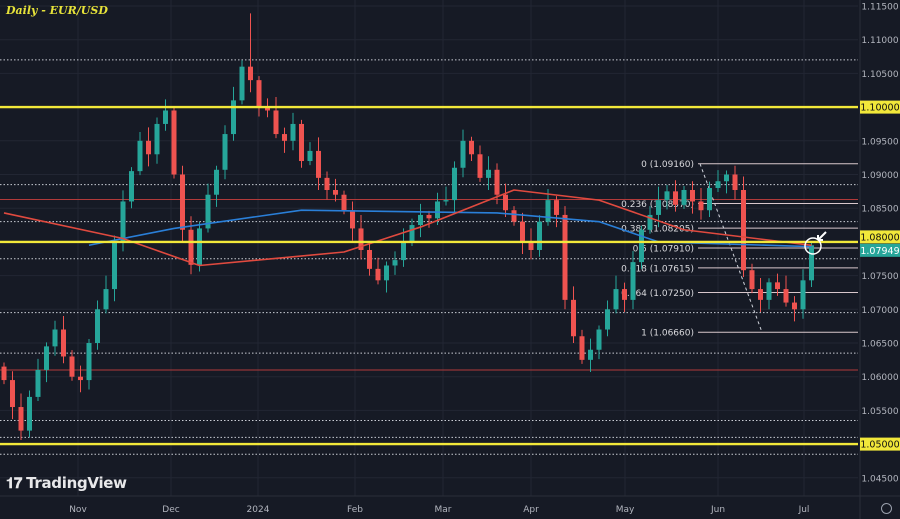 The image size is (900, 519). What do you see at coordinates (667, 165) in the screenshot?
I see `fib-level-label: 0 (1.09160)` at bounding box center [667, 165].